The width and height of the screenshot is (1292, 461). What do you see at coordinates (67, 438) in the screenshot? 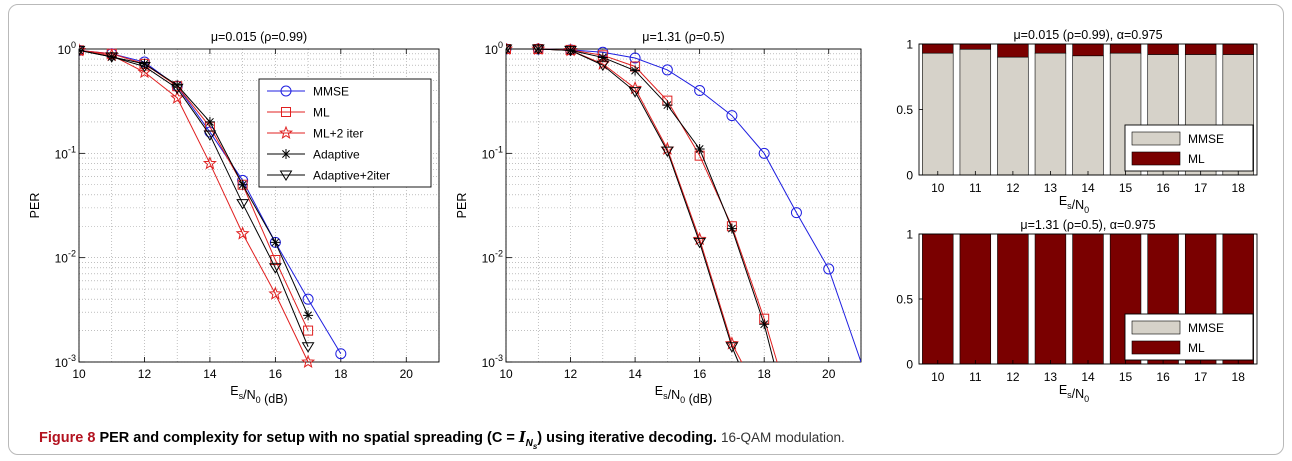
I see `caption-label: Figure 8` at bounding box center [67, 438].